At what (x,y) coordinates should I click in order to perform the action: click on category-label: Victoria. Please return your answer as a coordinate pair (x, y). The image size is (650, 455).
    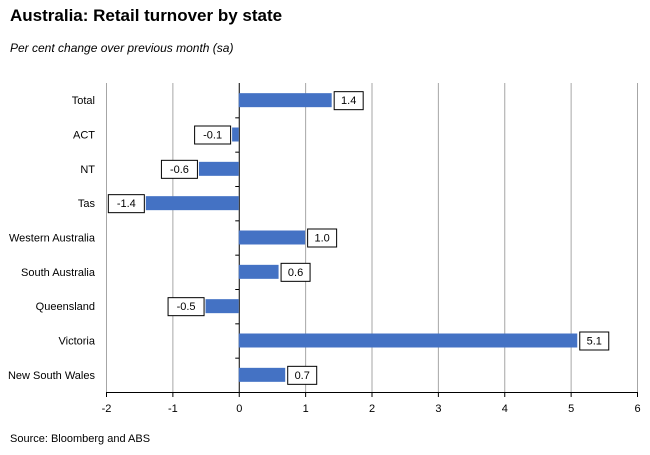
    Looking at the image, I should click on (77, 342).